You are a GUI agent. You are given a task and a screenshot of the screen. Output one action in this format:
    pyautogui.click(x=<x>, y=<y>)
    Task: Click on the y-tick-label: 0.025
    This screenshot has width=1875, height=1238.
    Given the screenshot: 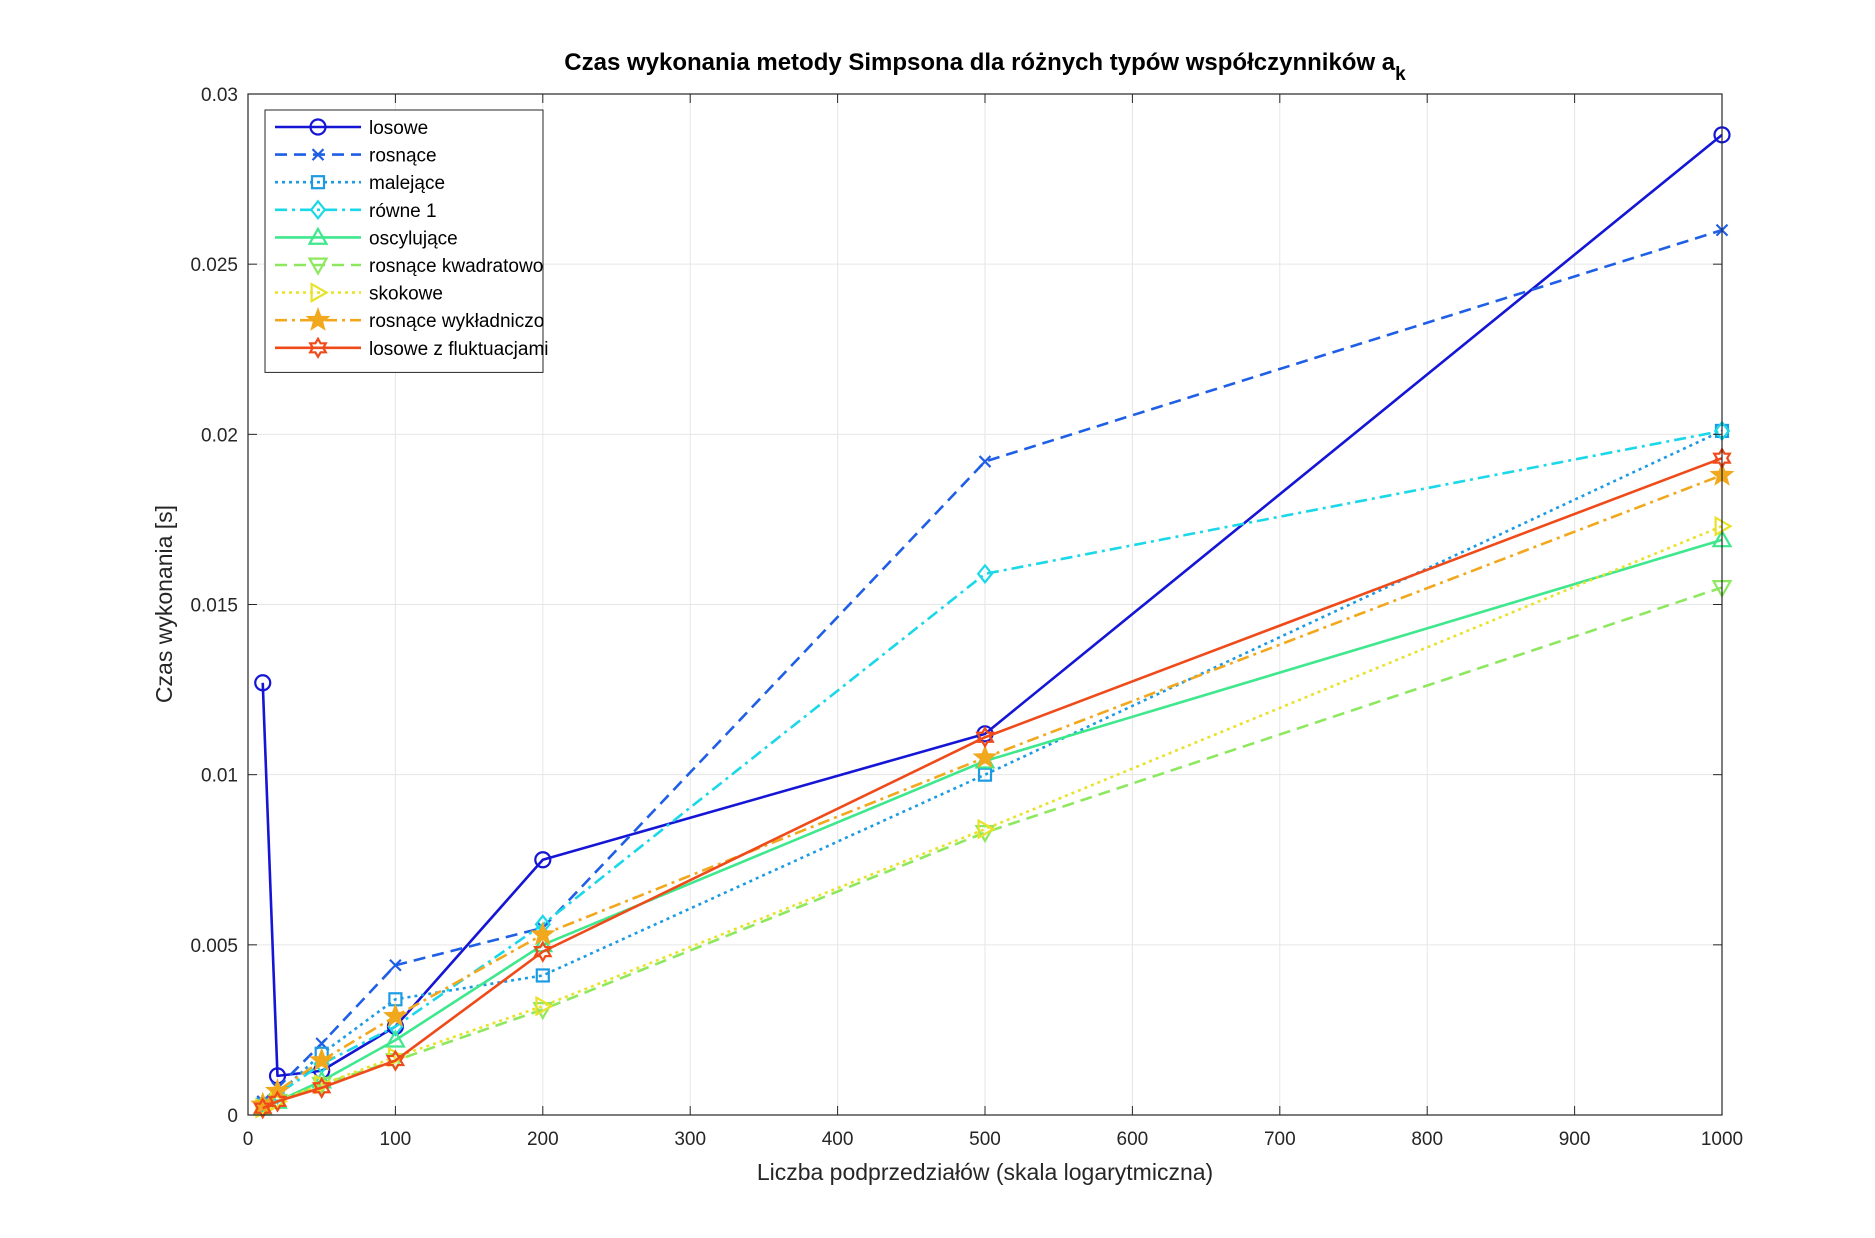 What is the action you would take?
    pyautogui.click(x=214, y=265)
    